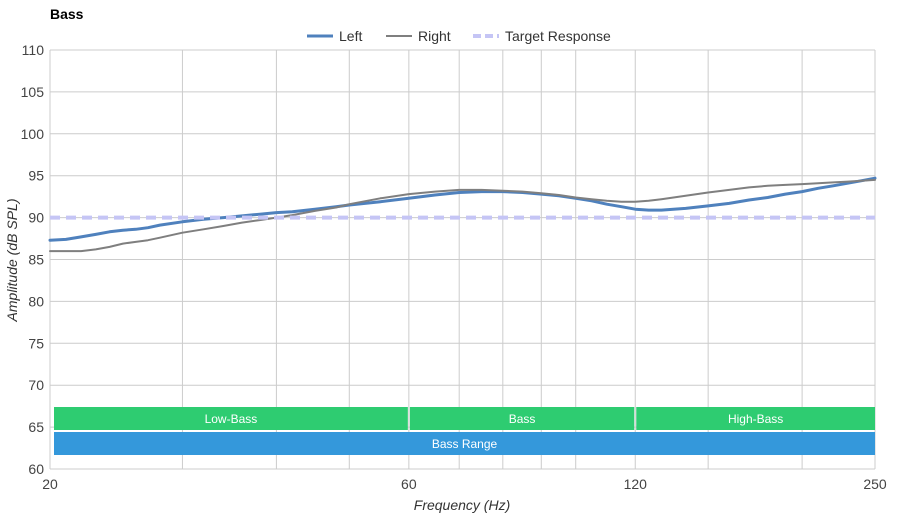  What do you see at coordinates (409, 484) in the screenshot?
I see `x-tick-label: 60` at bounding box center [409, 484].